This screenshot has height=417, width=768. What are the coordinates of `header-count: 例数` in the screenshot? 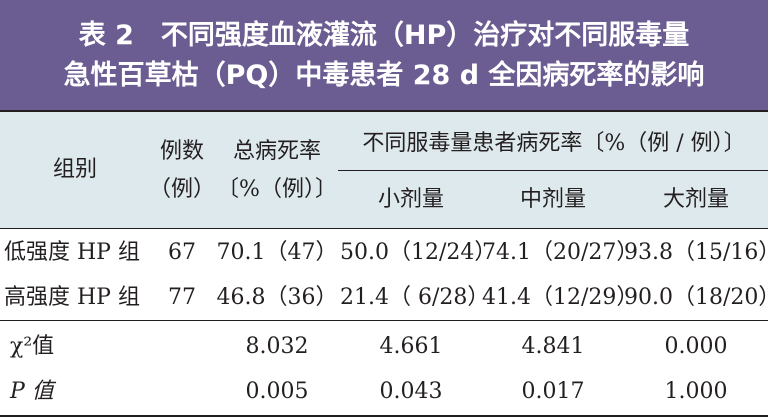 It's located at (181, 151).